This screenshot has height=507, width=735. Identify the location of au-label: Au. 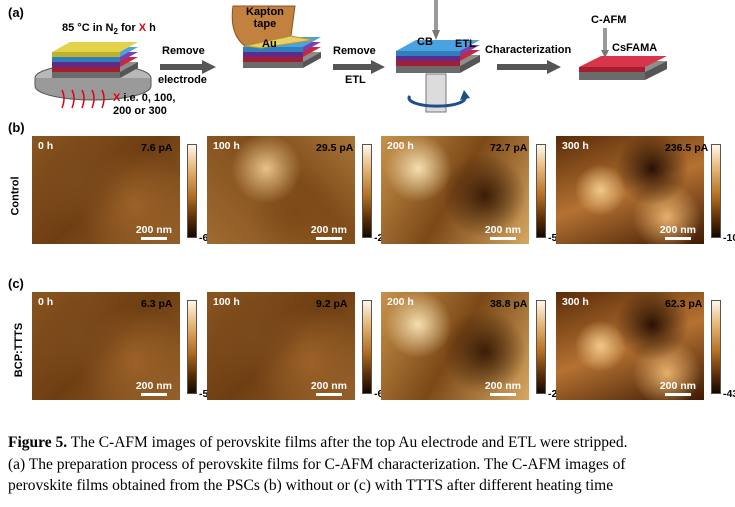
(269, 44).